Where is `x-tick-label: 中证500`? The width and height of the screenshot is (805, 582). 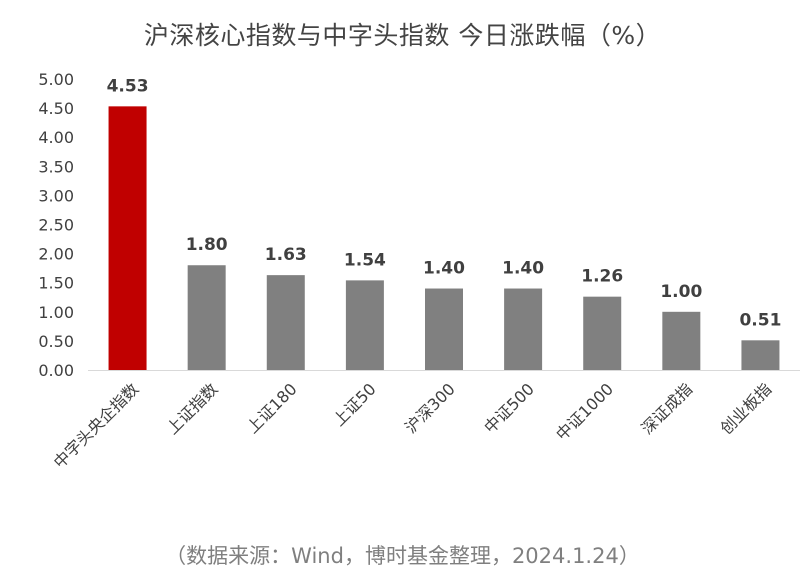 x-tick-label: 中证500 is located at coordinates (509, 408).